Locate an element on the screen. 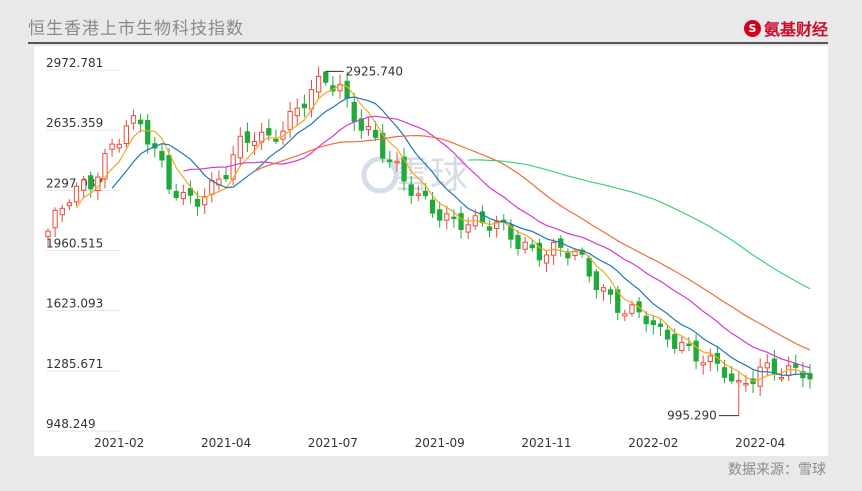  x-tick-label: 2021-04 is located at coordinates (226, 443).